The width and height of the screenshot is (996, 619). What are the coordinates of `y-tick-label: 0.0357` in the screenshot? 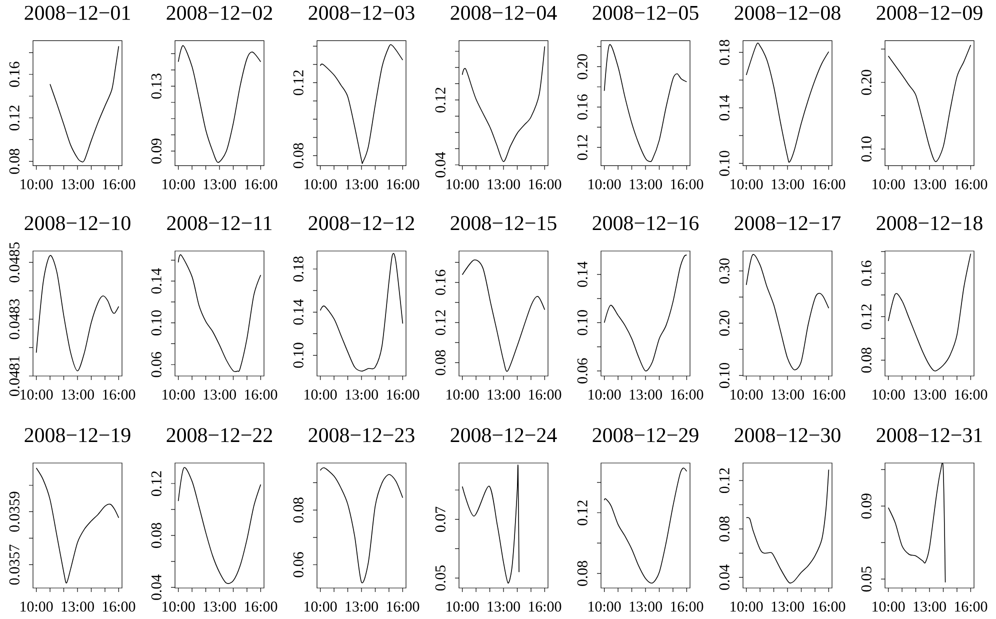 It's located at (14, 564).